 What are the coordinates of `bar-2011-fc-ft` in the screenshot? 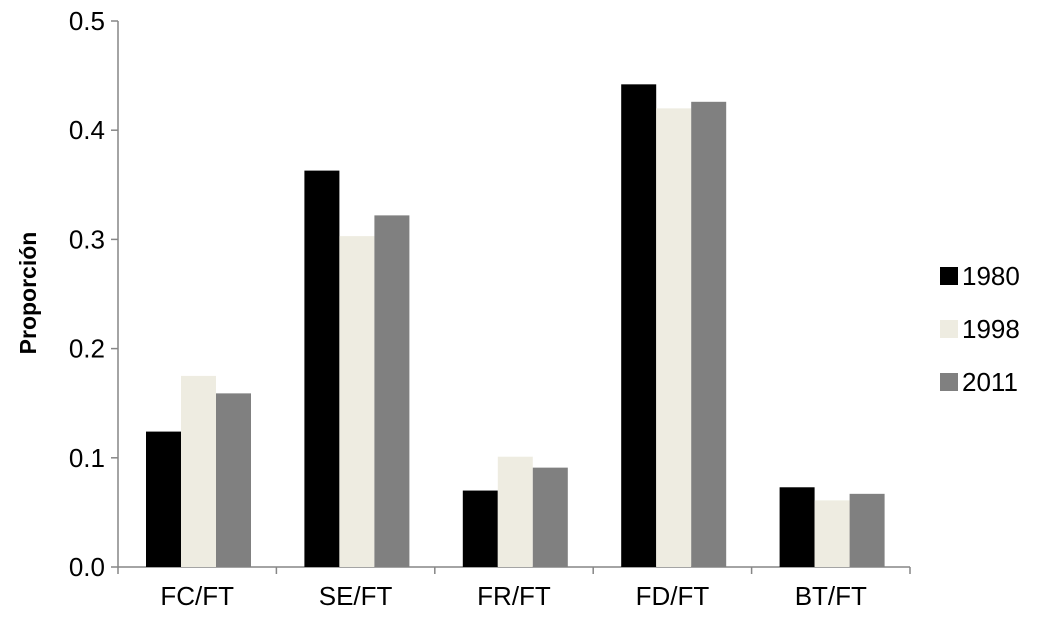 It's located at (233, 480).